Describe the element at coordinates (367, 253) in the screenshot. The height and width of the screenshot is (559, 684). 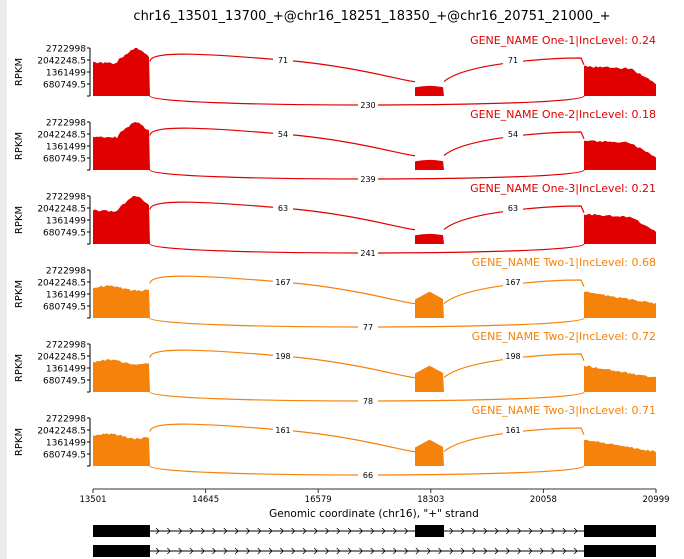
I see `skipping-count: 241` at that location.